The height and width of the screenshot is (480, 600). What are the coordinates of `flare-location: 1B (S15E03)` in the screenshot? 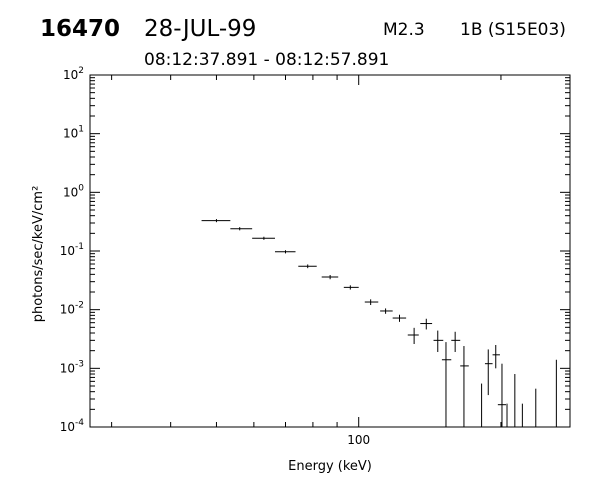 It's located at (513, 30).